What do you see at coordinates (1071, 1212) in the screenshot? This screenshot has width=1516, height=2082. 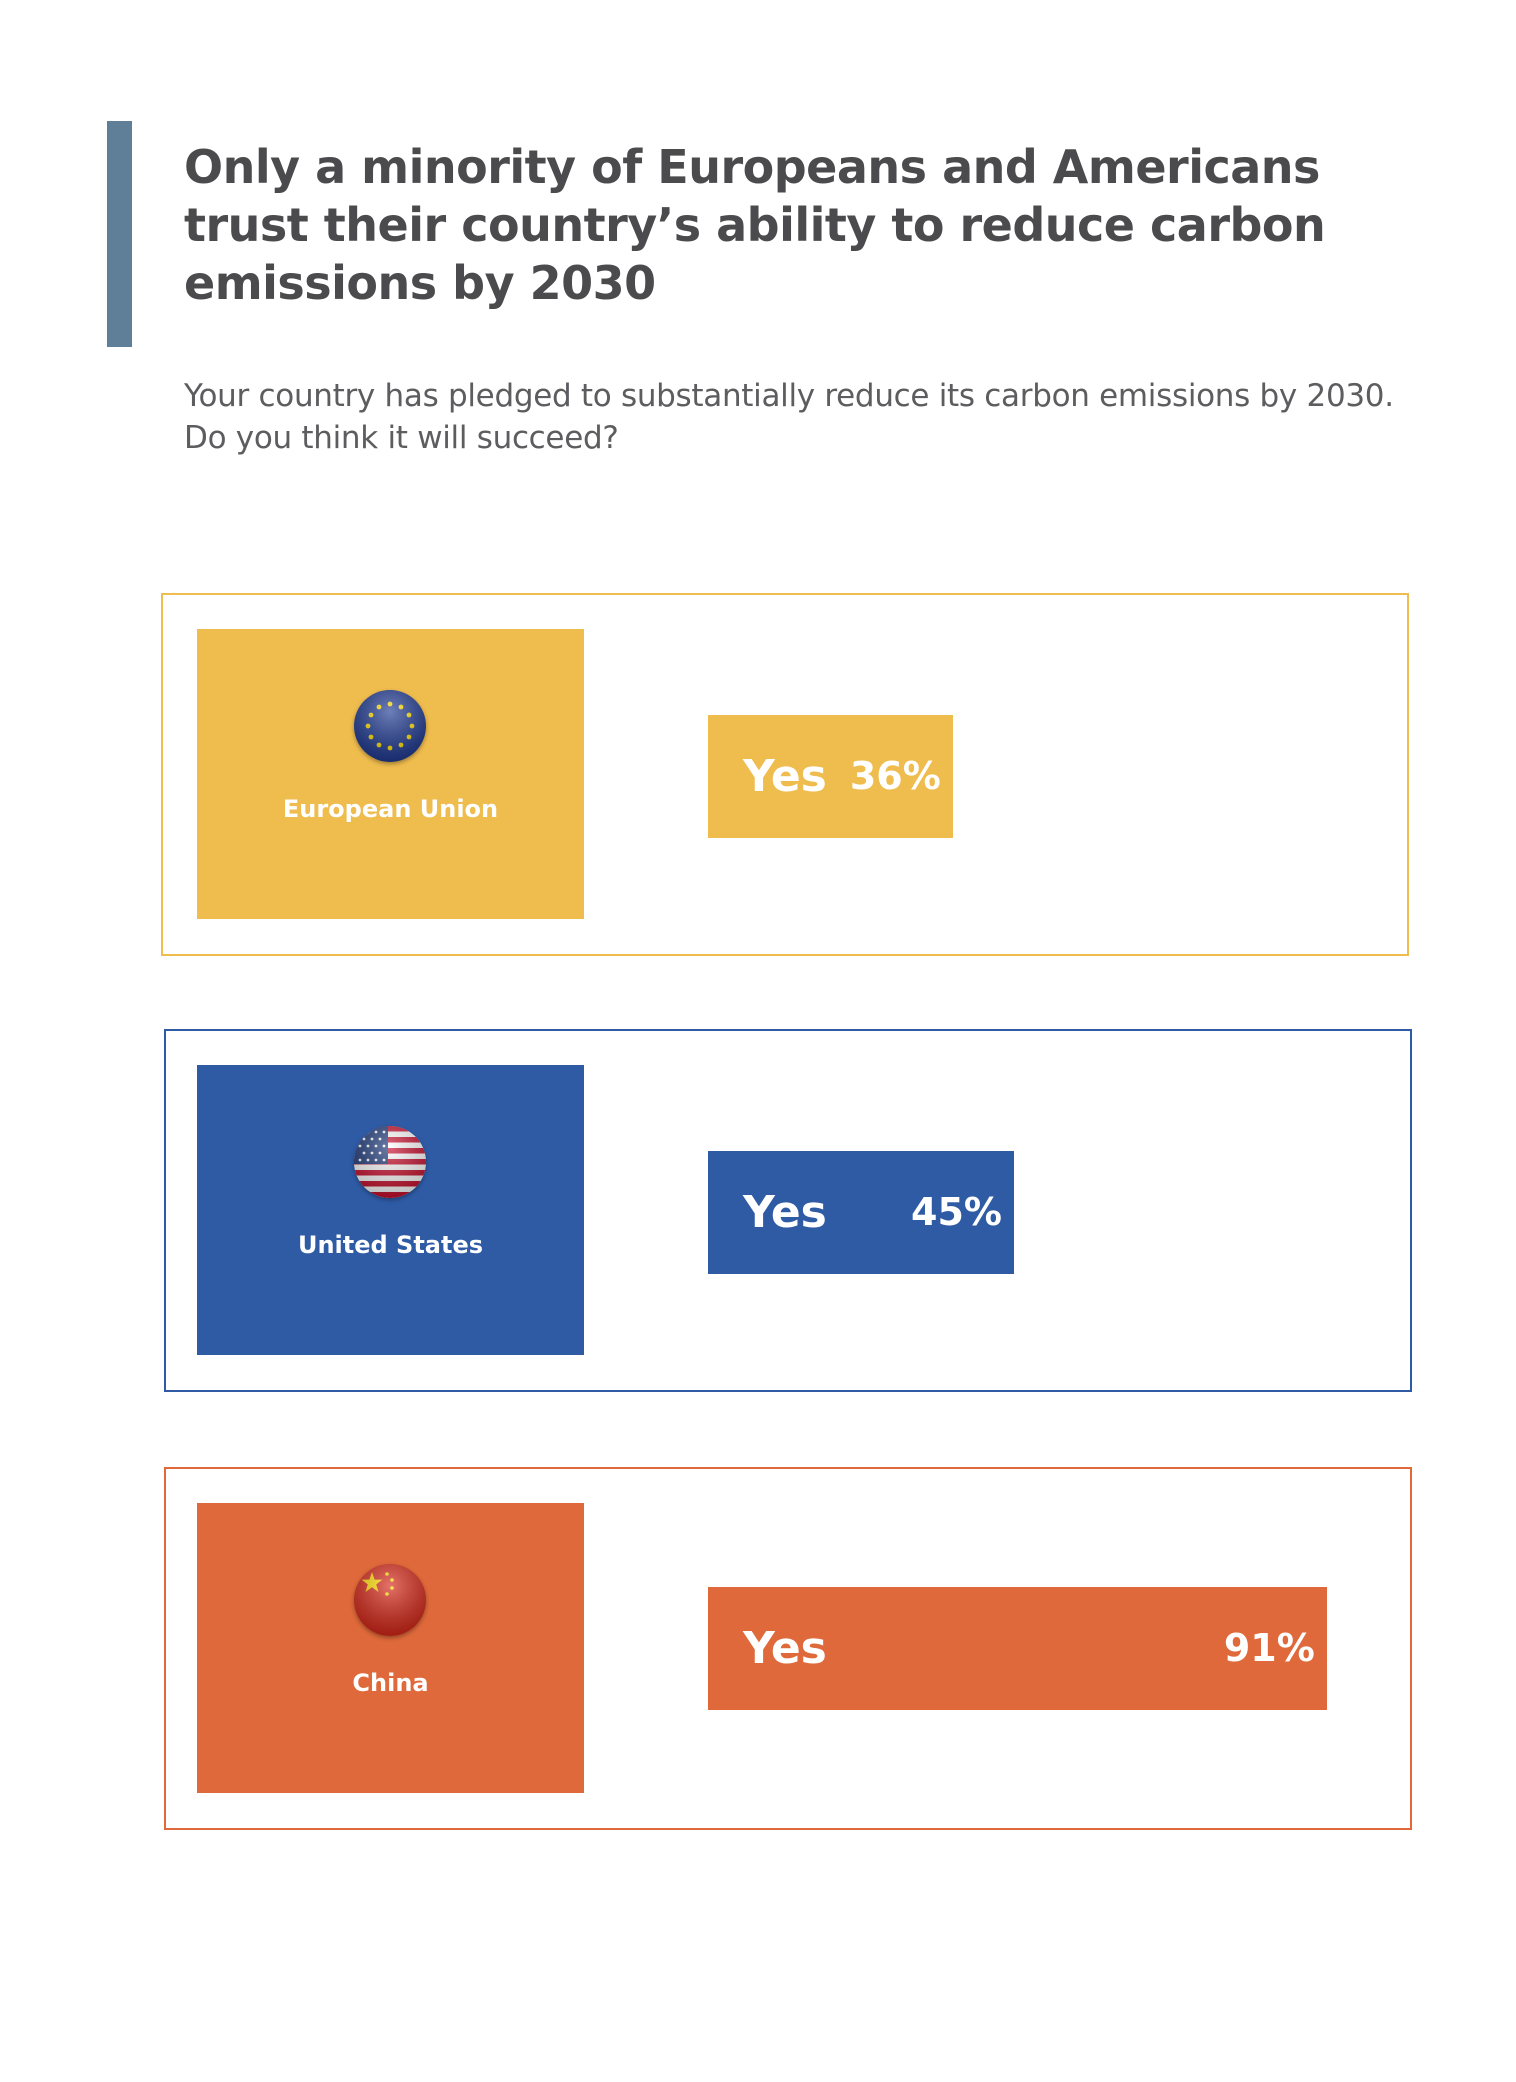 I see `bar-track-united-states: Yes 45%` at bounding box center [1071, 1212].